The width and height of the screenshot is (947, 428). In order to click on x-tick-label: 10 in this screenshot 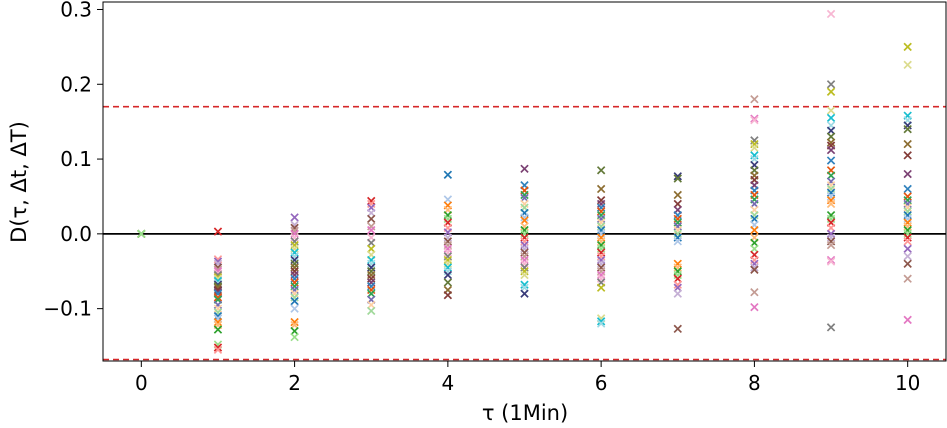, I will do `click(907, 383)`.